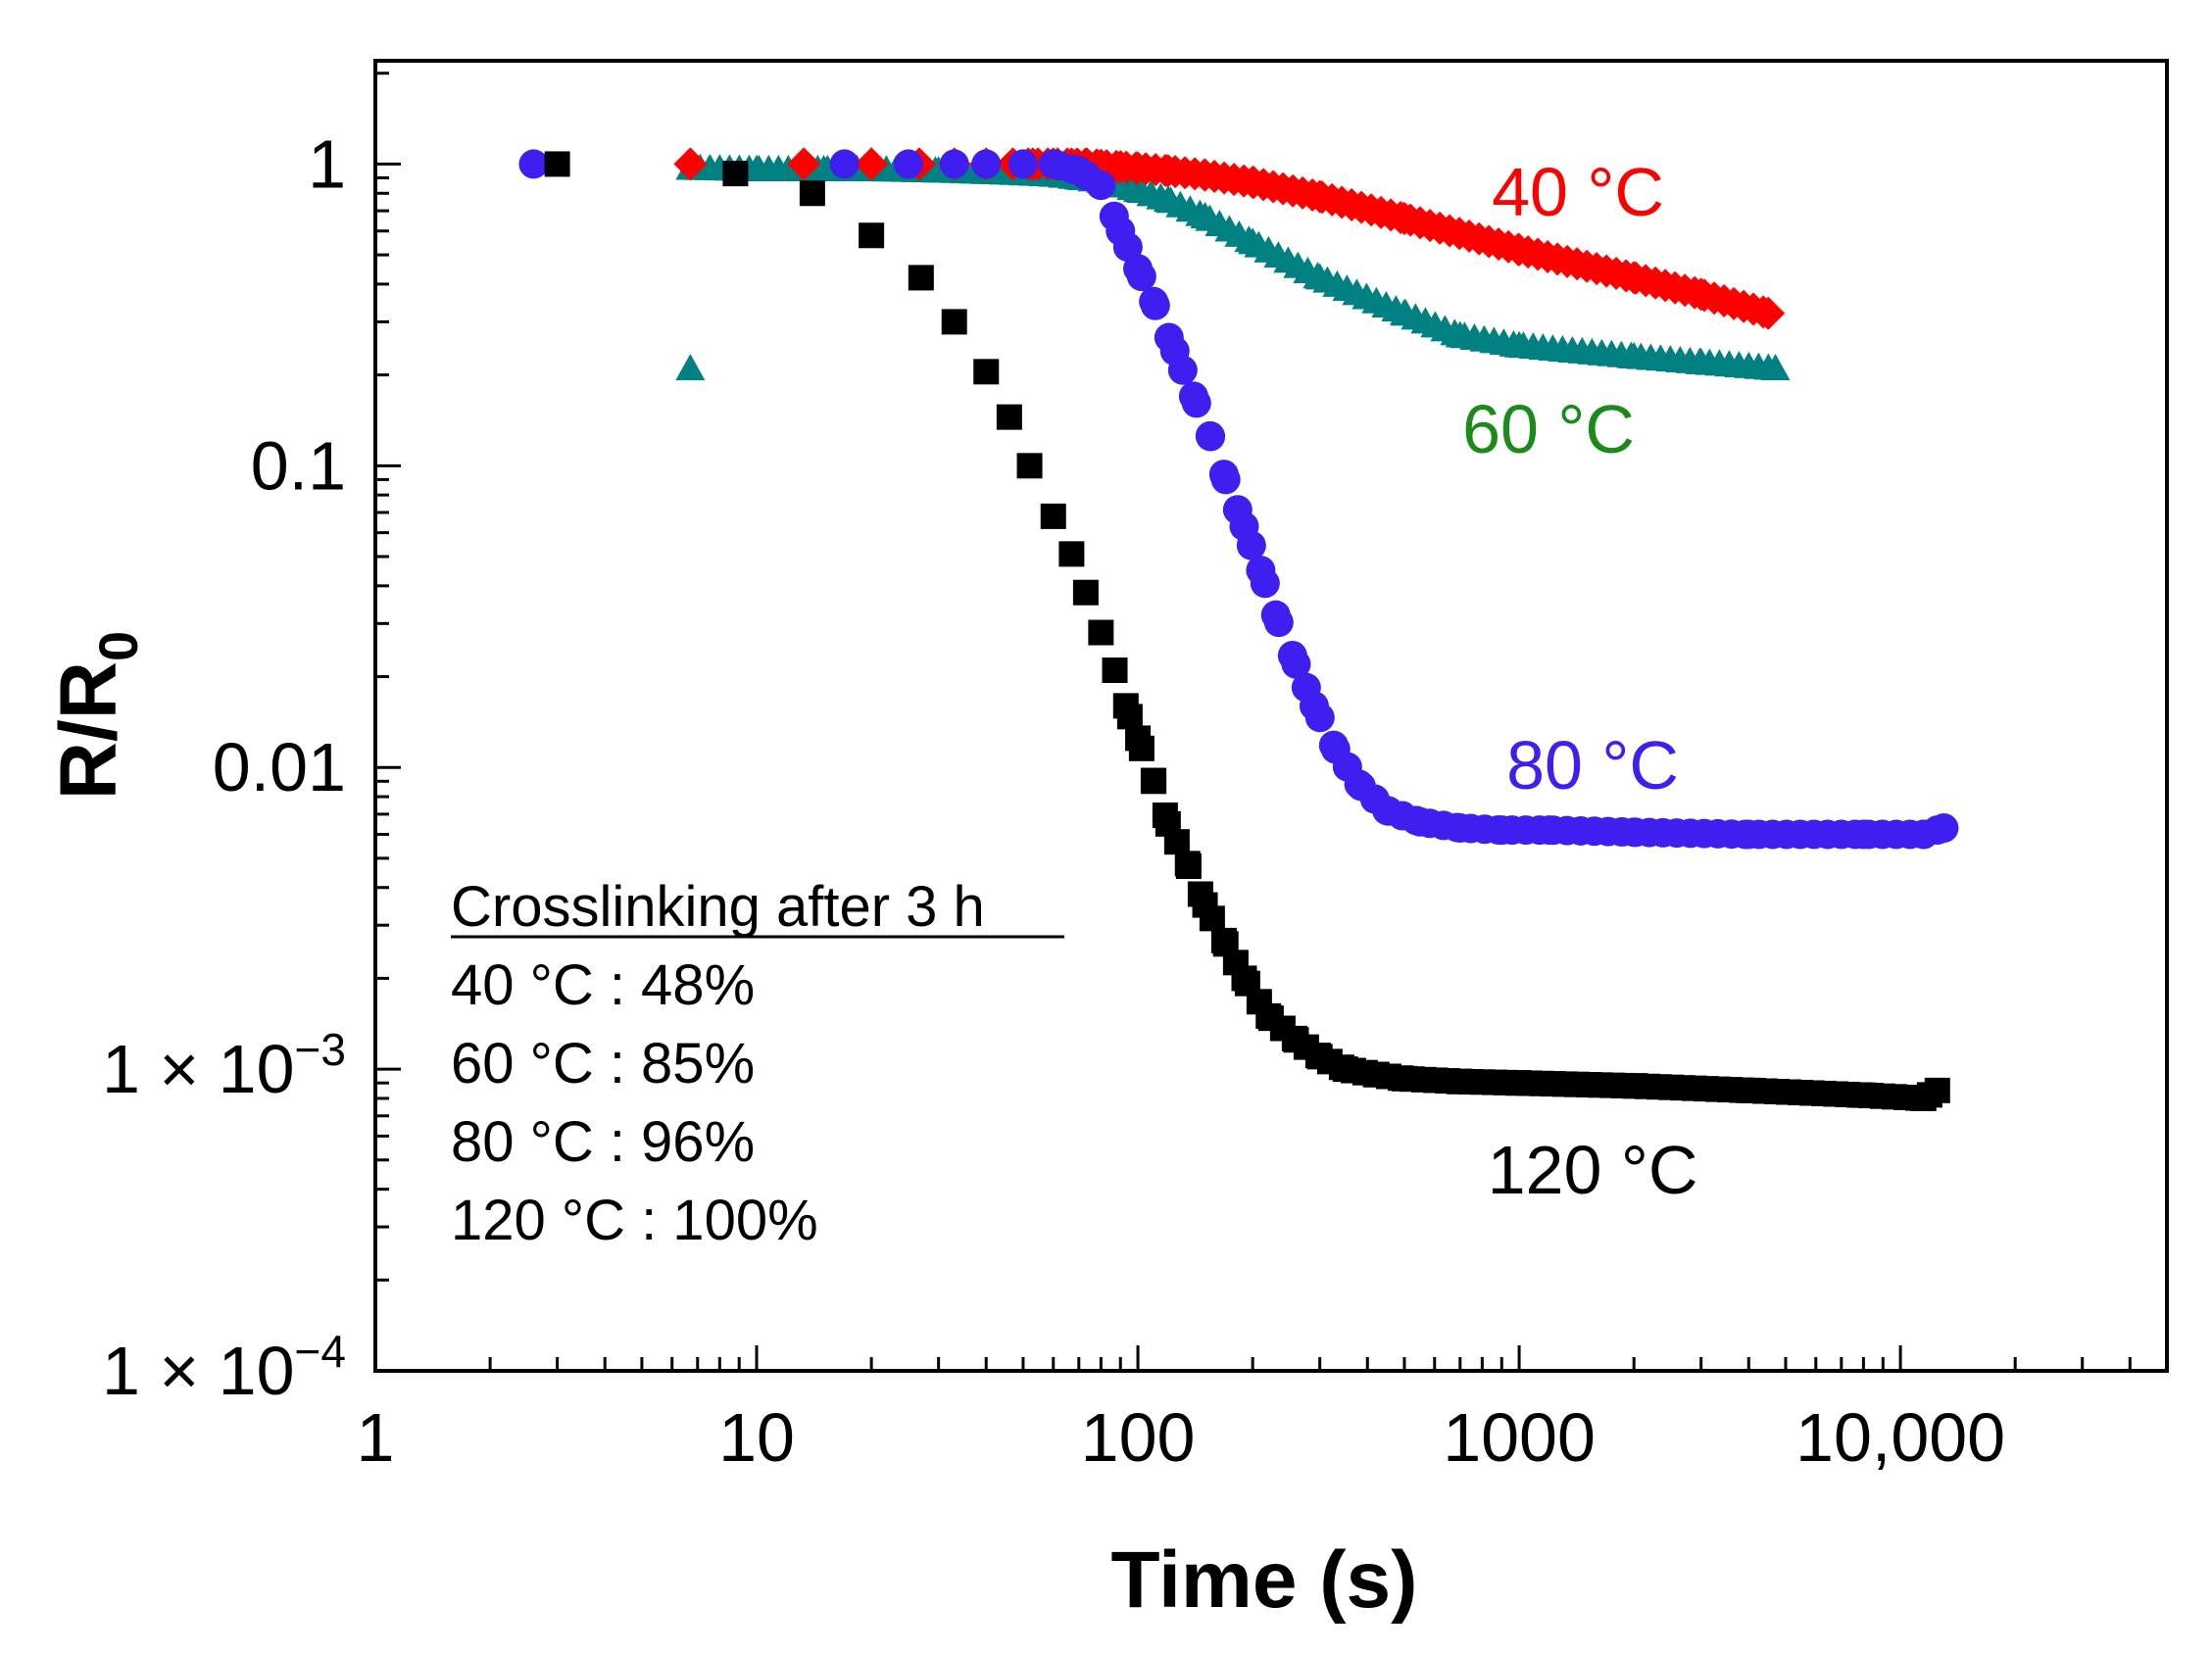 The image size is (2212, 1655). What do you see at coordinates (1593, 765) in the screenshot?
I see `series-label-80c: 80 °C` at bounding box center [1593, 765].